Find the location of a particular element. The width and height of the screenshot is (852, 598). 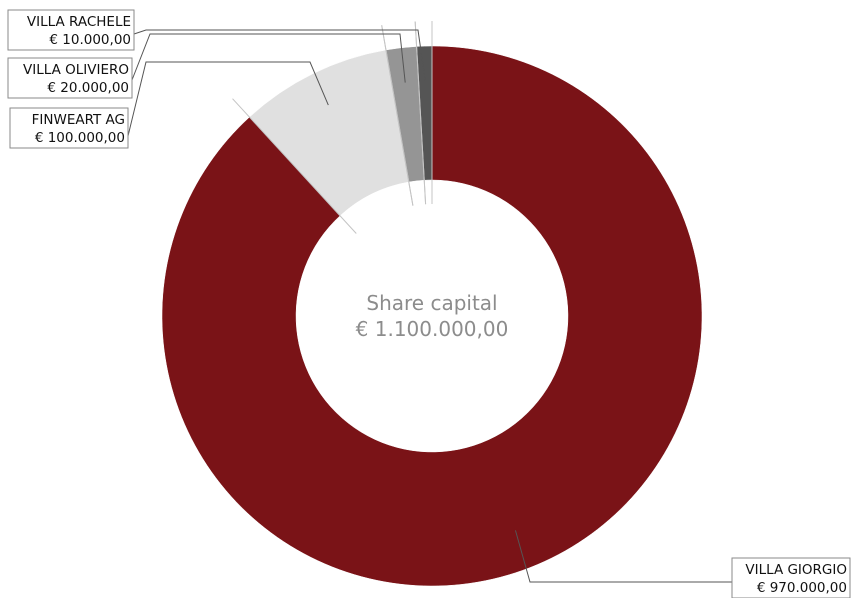

slice-value-label: € 20.000,00 is located at coordinates (88, 88).